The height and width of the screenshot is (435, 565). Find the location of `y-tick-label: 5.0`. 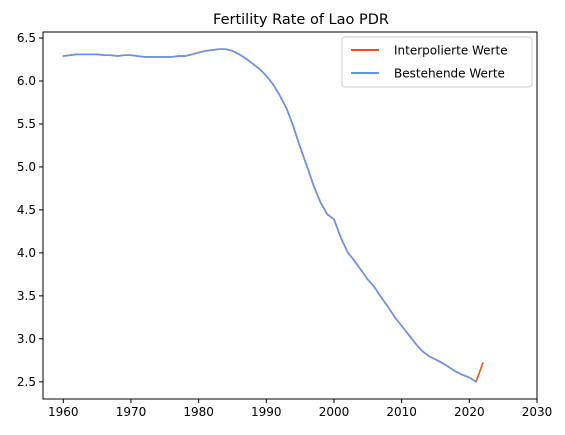

y-tick-label: 5.0 is located at coordinates (26, 167).